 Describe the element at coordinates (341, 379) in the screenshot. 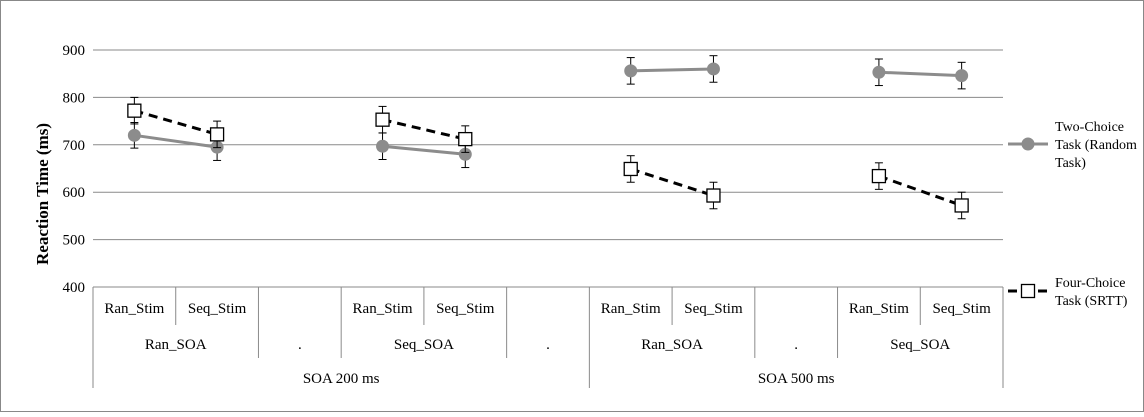

I see `section-label: SOA 200 ms` at that location.